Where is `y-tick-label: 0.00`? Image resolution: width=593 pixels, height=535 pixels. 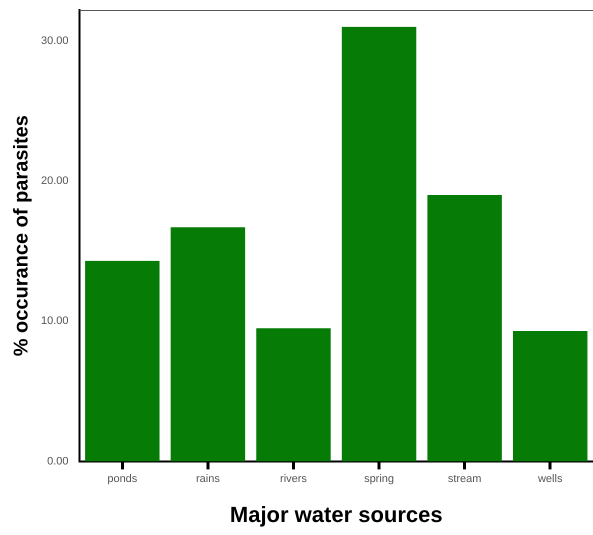 y-tick-label: 0.00 is located at coordinates (58, 461).